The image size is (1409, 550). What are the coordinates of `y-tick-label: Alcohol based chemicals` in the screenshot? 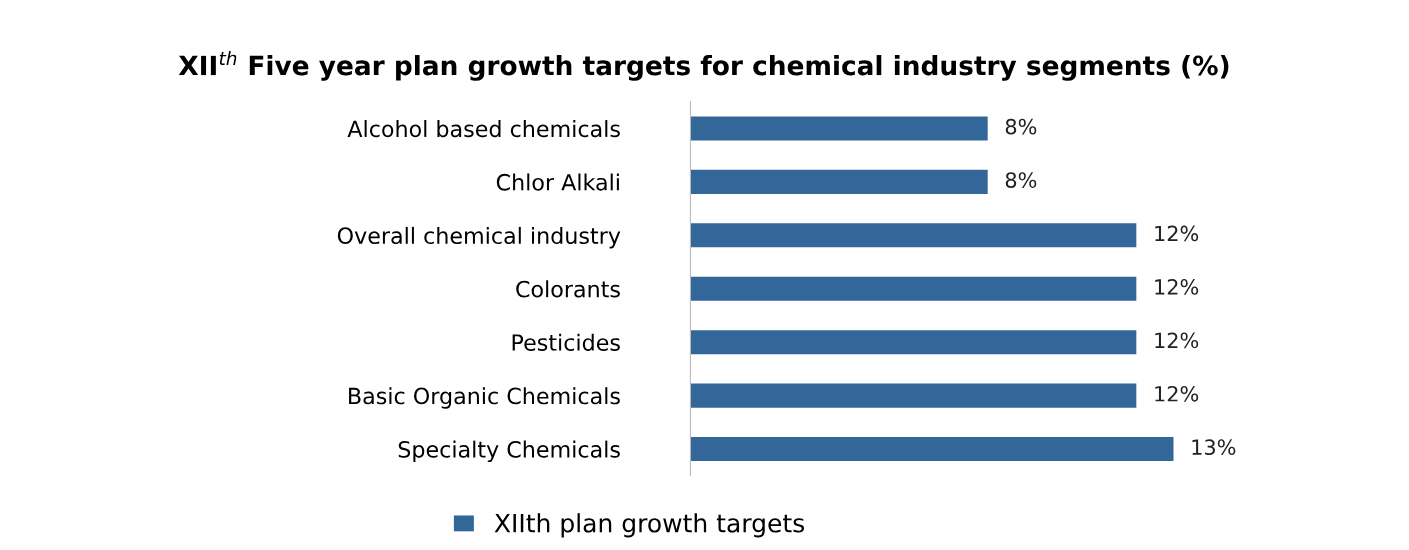 It's located at (483, 129).